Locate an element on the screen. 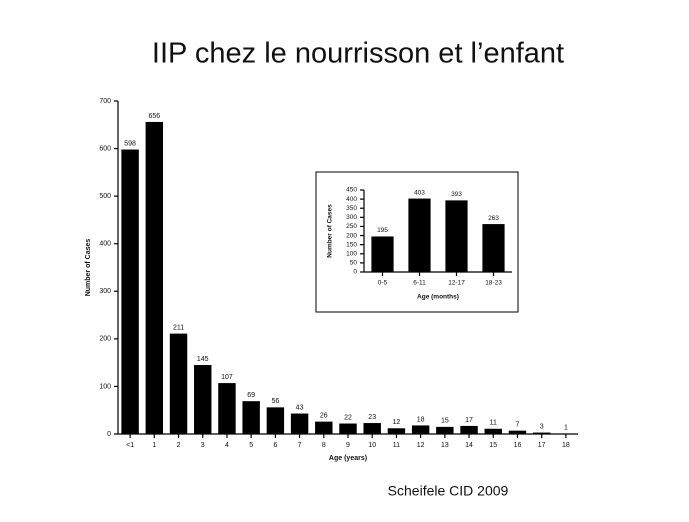  y-tick-label: 150 is located at coordinates (351, 244).